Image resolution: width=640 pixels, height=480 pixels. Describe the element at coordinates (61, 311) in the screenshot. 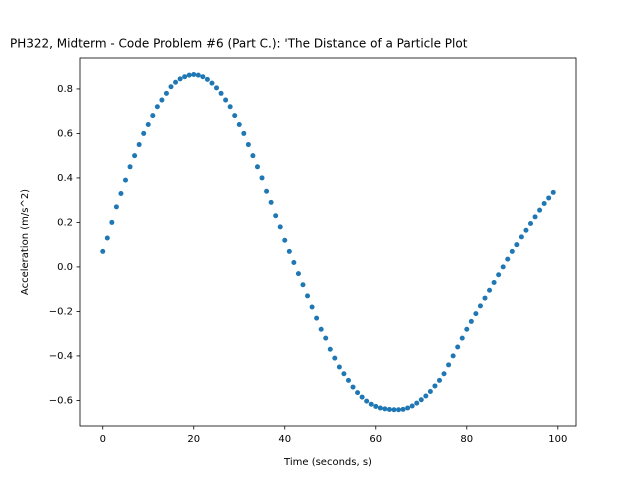

I see `y-tick-label: −0.2` at that location.